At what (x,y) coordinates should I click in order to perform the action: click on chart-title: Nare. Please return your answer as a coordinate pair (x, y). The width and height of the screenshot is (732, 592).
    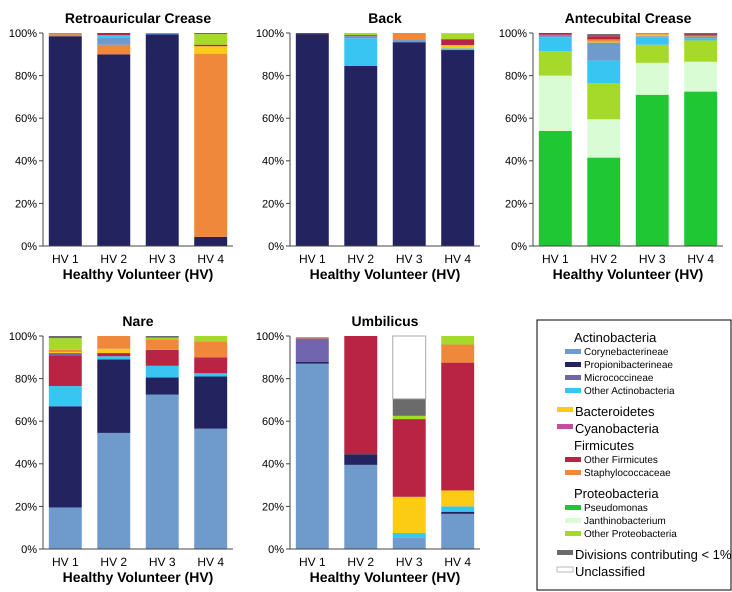
    Looking at the image, I should click on (138, 321).